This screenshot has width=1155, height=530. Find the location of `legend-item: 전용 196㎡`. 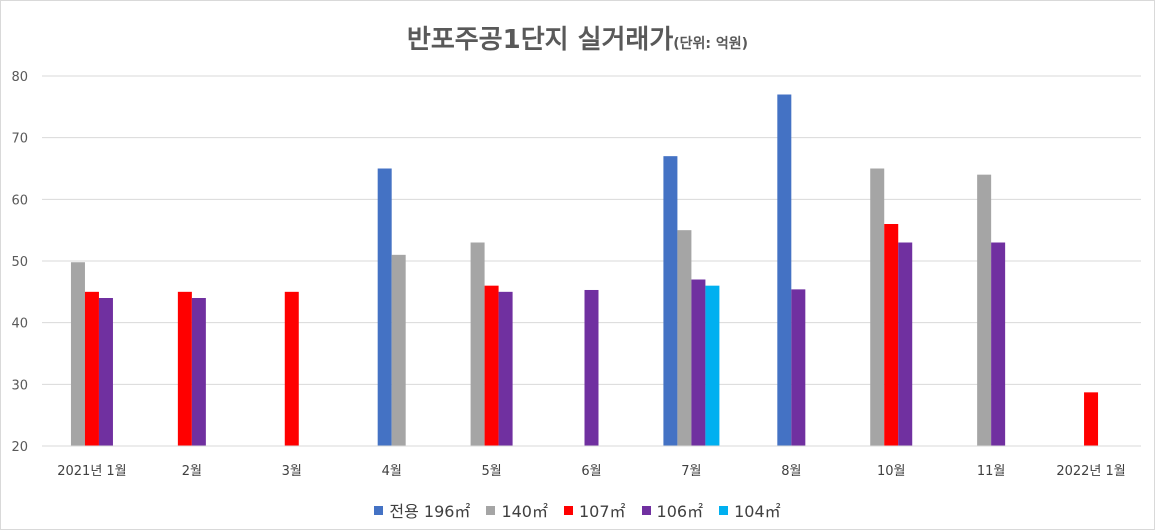

legend-item: 전용 196㎡ is located at coordinates (422, 510).